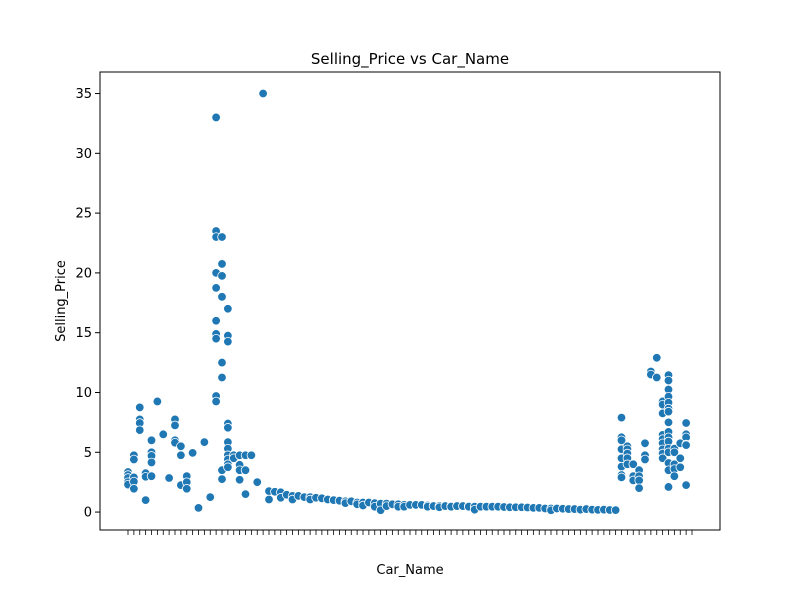  Describe the element at coordinates (410, 59) in the screenshot. I see `chart-title: Selling_Price vs Car_Name` at that location.